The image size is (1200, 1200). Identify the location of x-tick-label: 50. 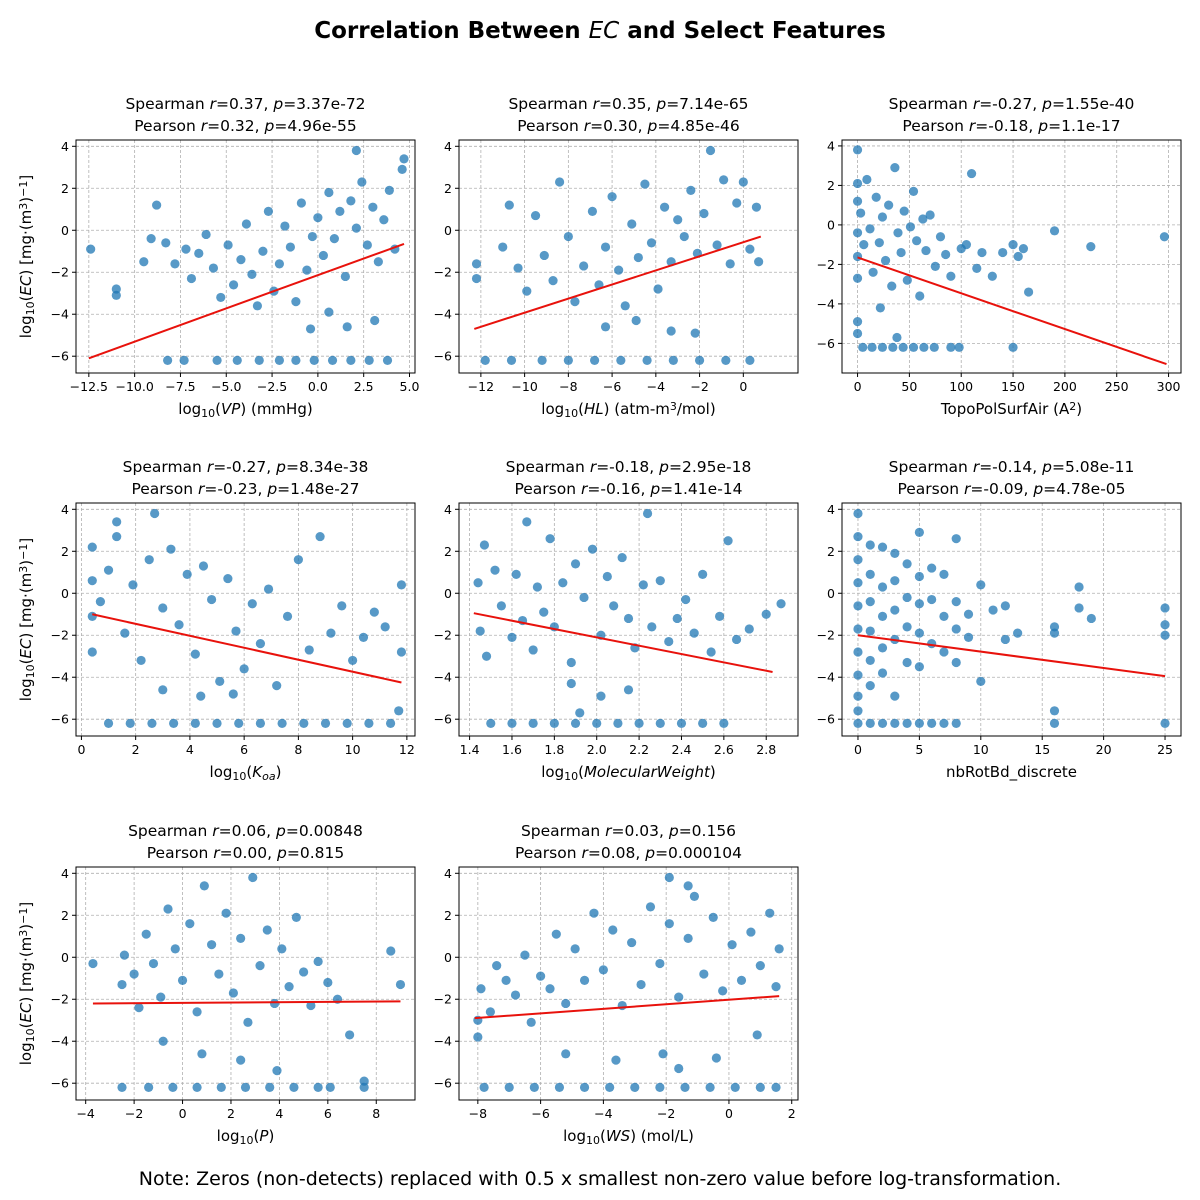
(909, 386).